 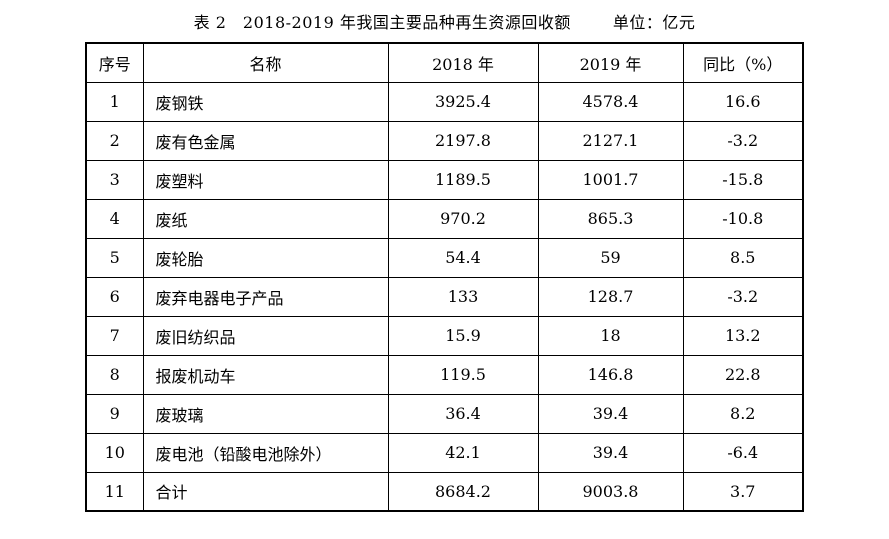 I want to click on cell-no: 11, so click(x=114, y=491).